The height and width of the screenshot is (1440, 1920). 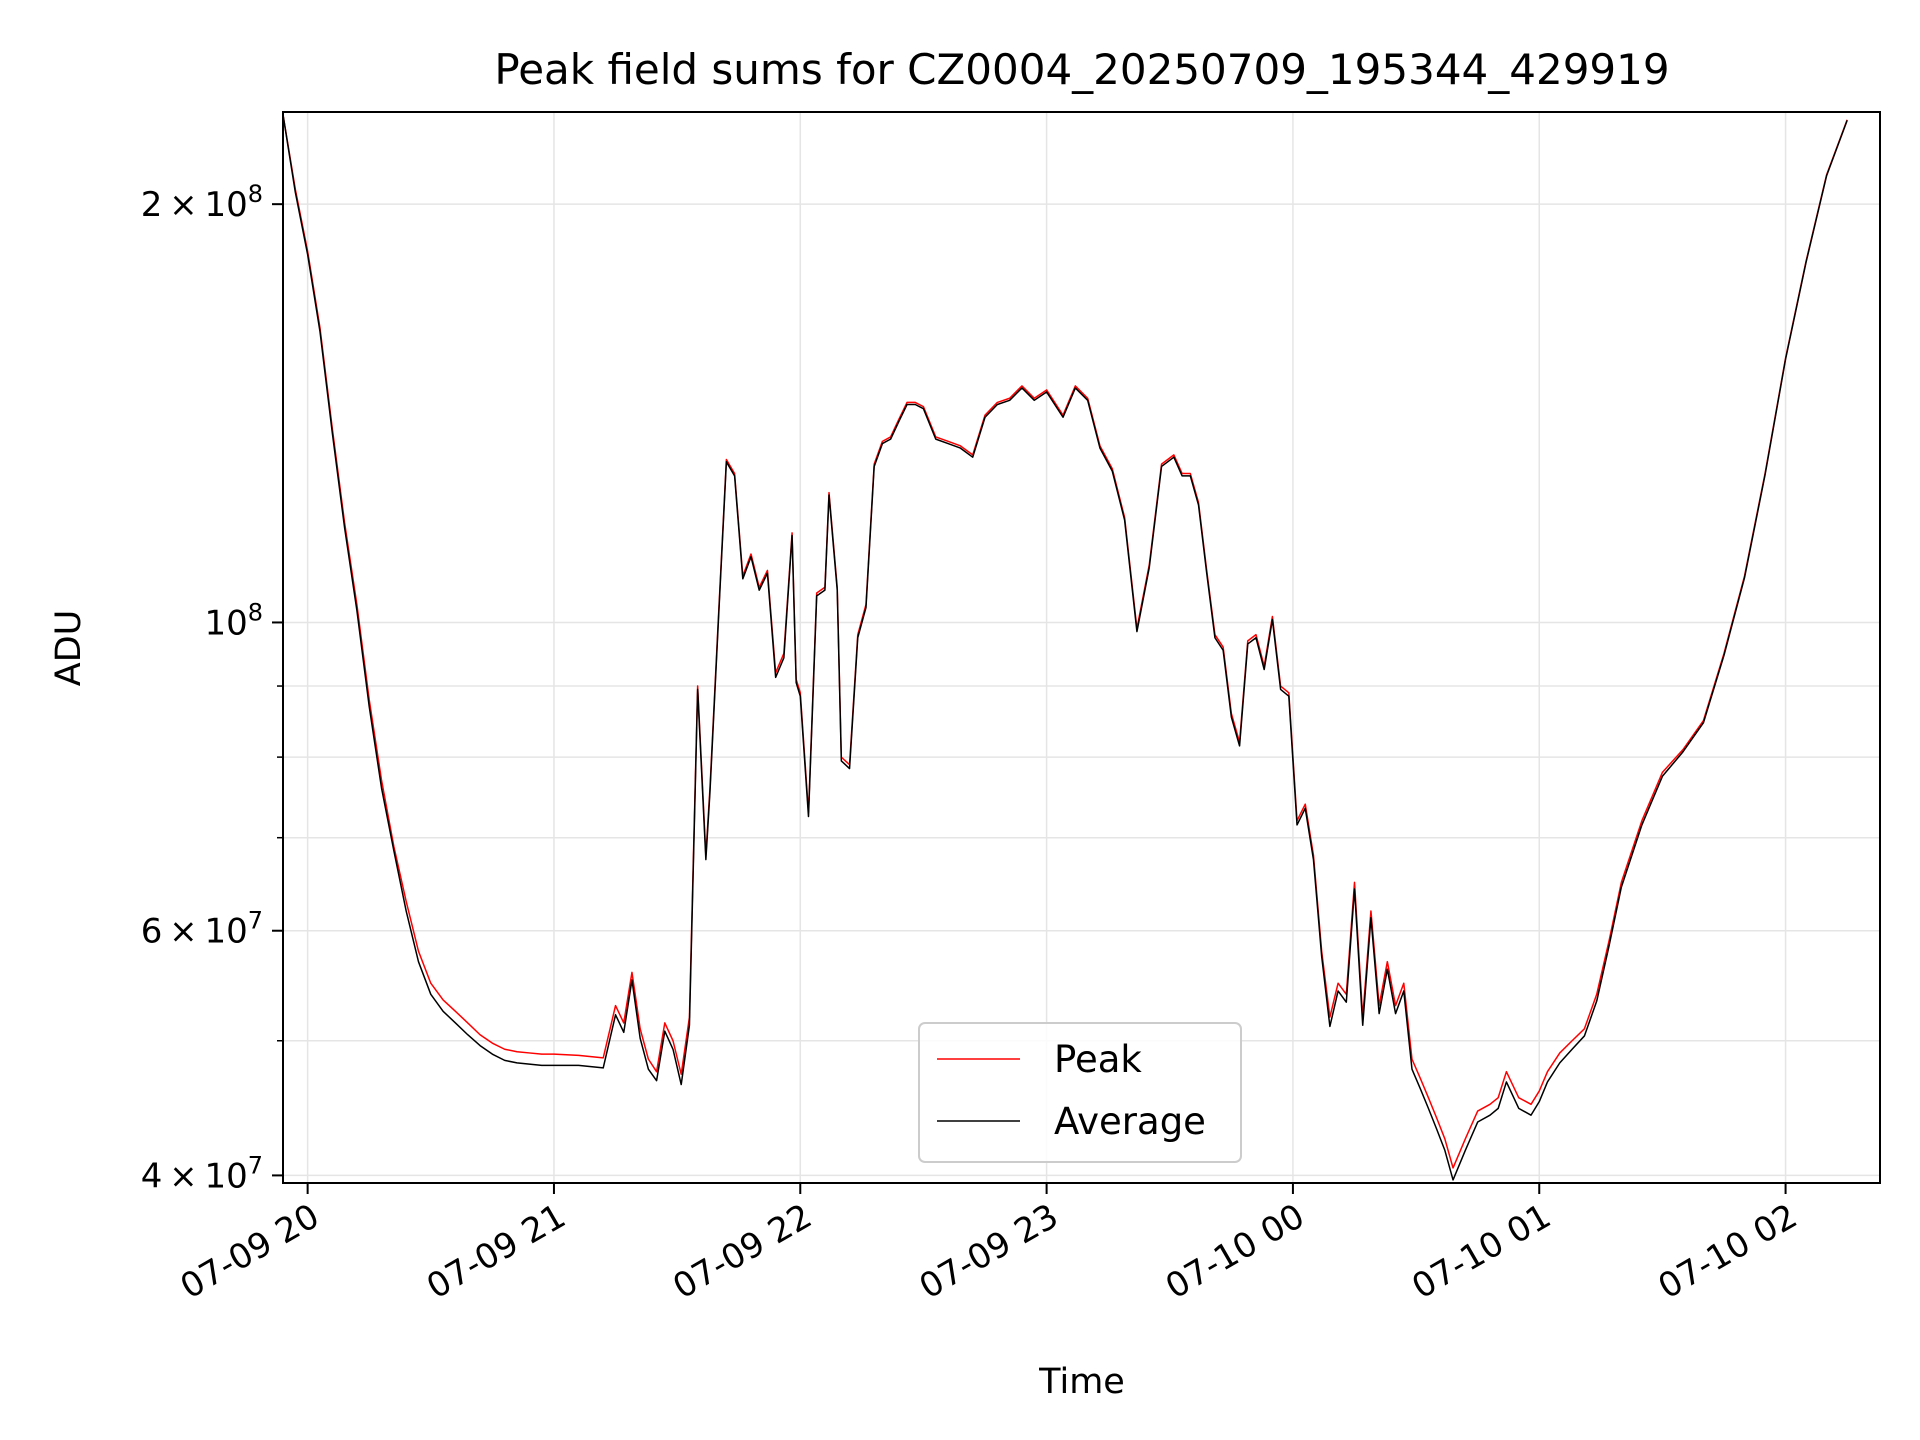 What do you see at coordinates (742, 1251) in the screenshot?
I see `x-tick-label: 07-09 22` at bounding box center [742, 1251].